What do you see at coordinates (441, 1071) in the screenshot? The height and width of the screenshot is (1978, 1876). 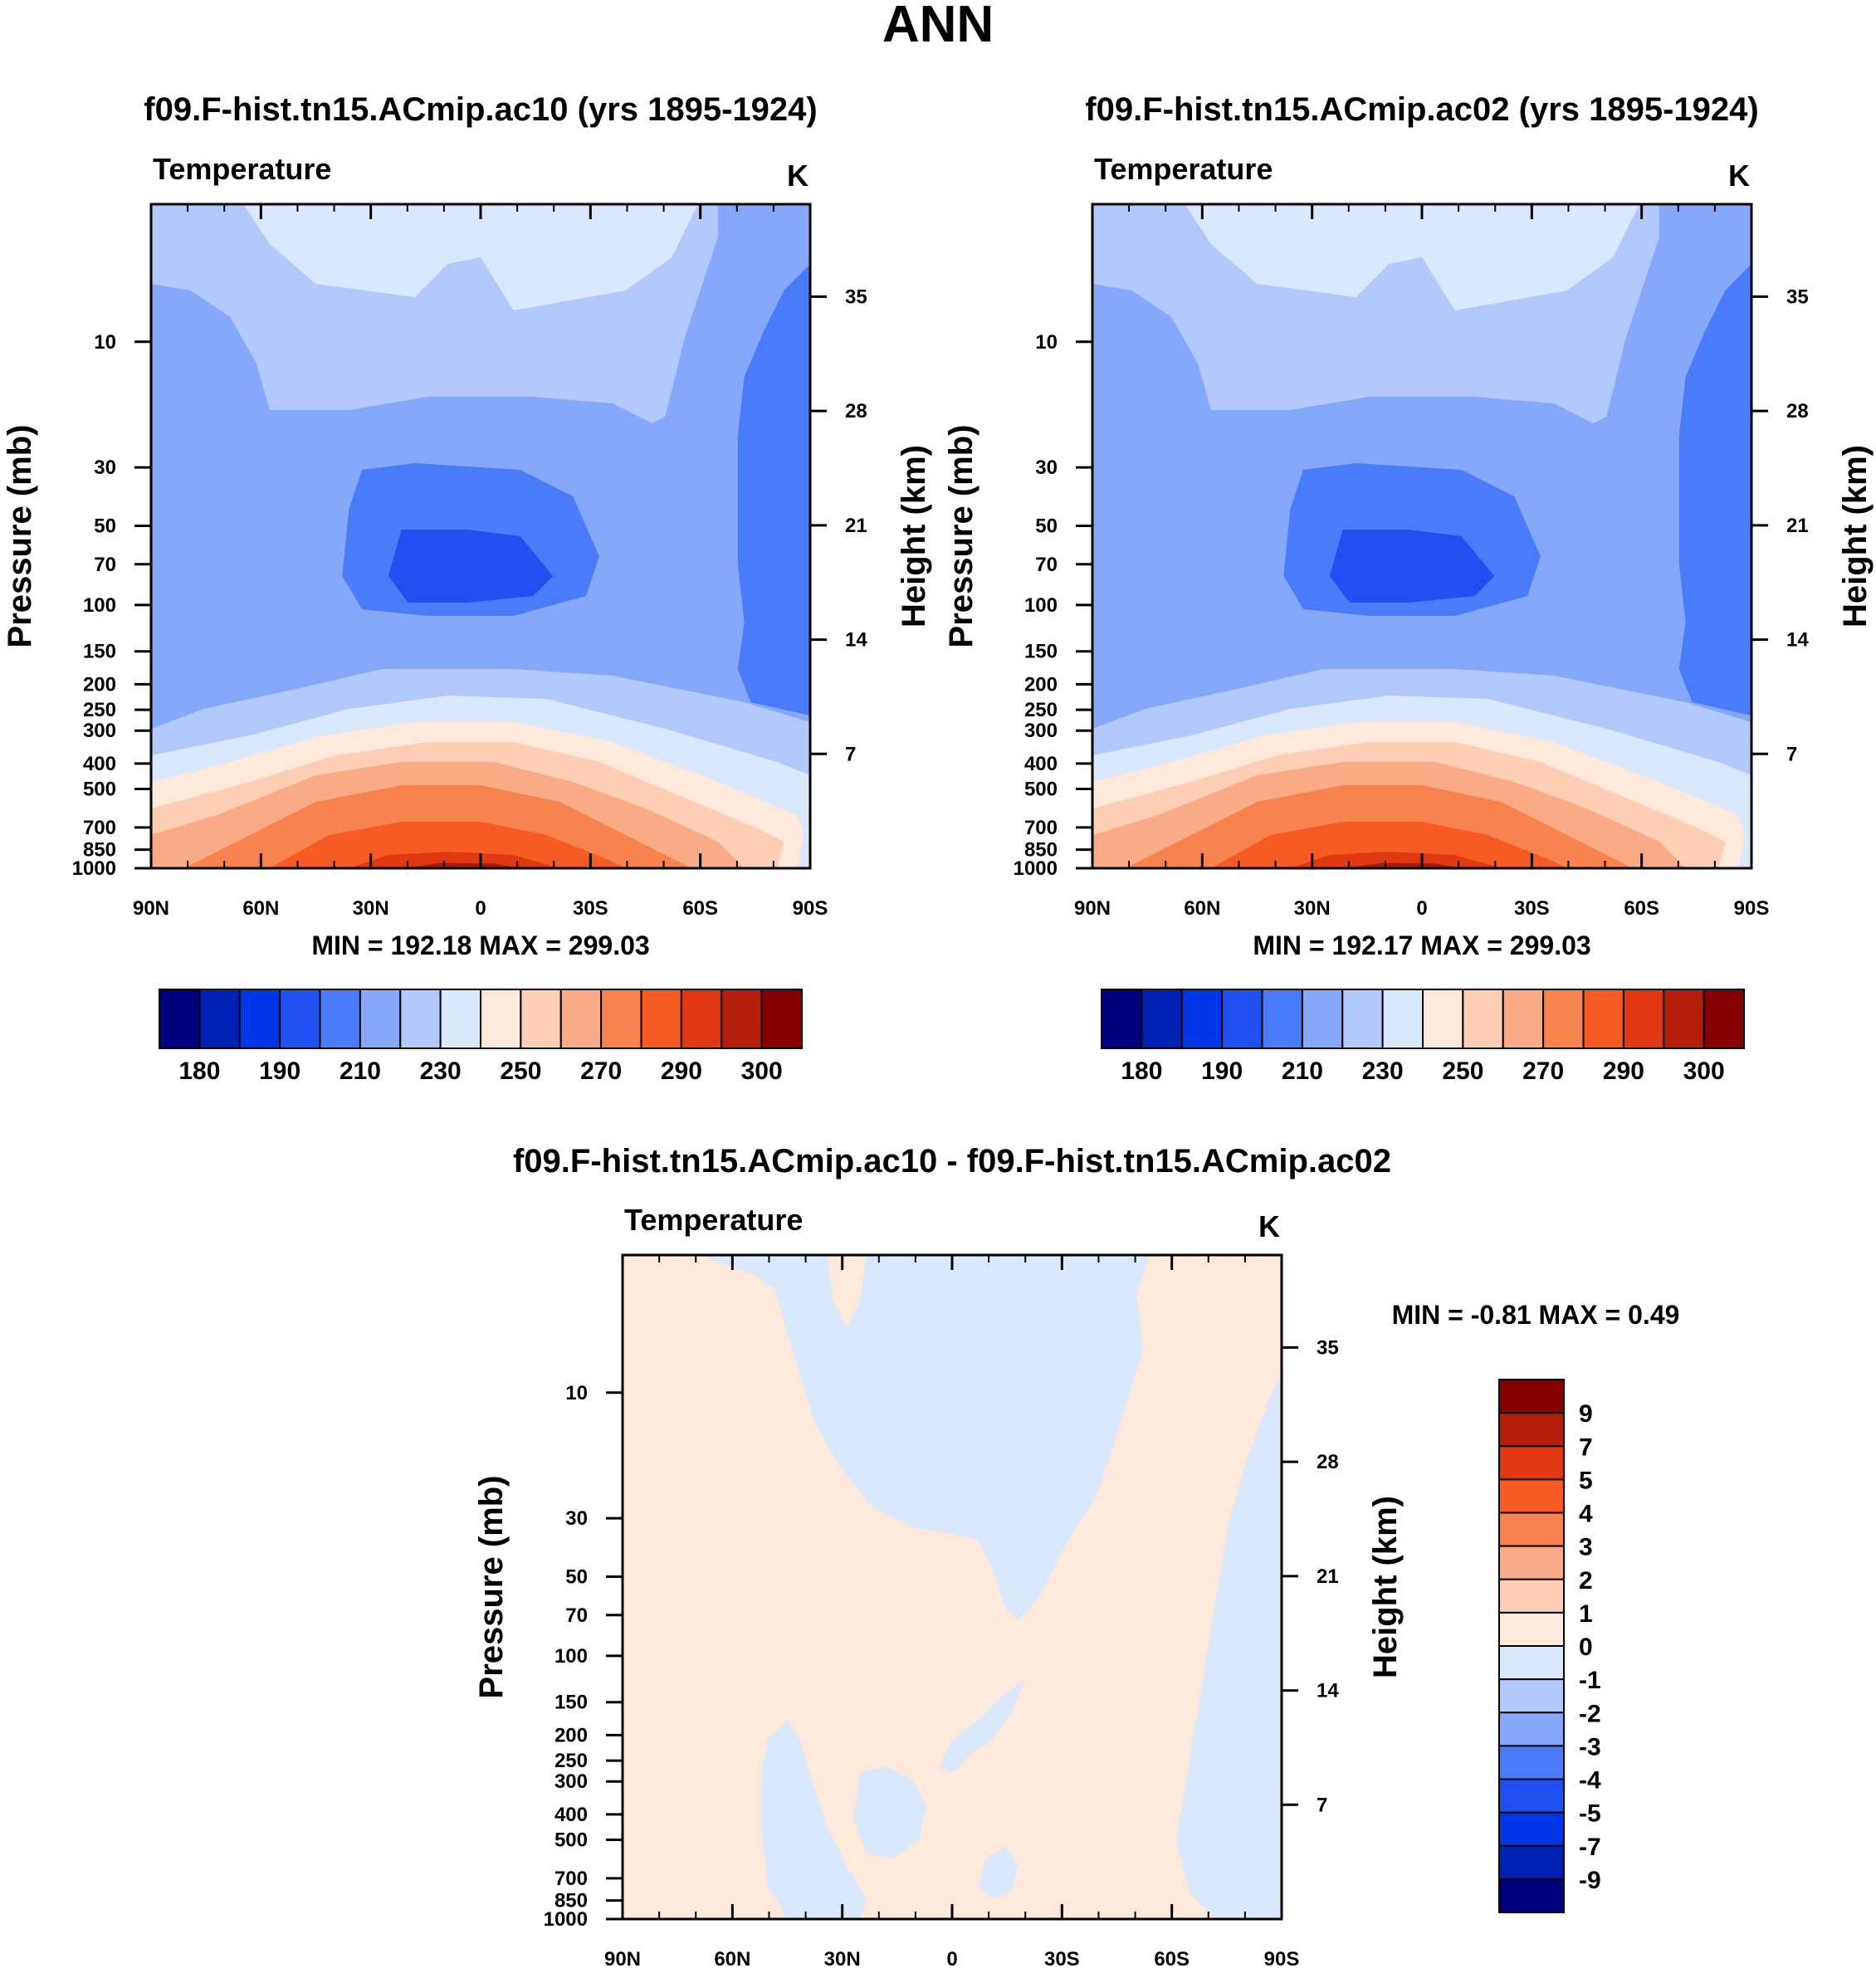 I see `colorbar-label: 230` at bounding box center [441, 1071].